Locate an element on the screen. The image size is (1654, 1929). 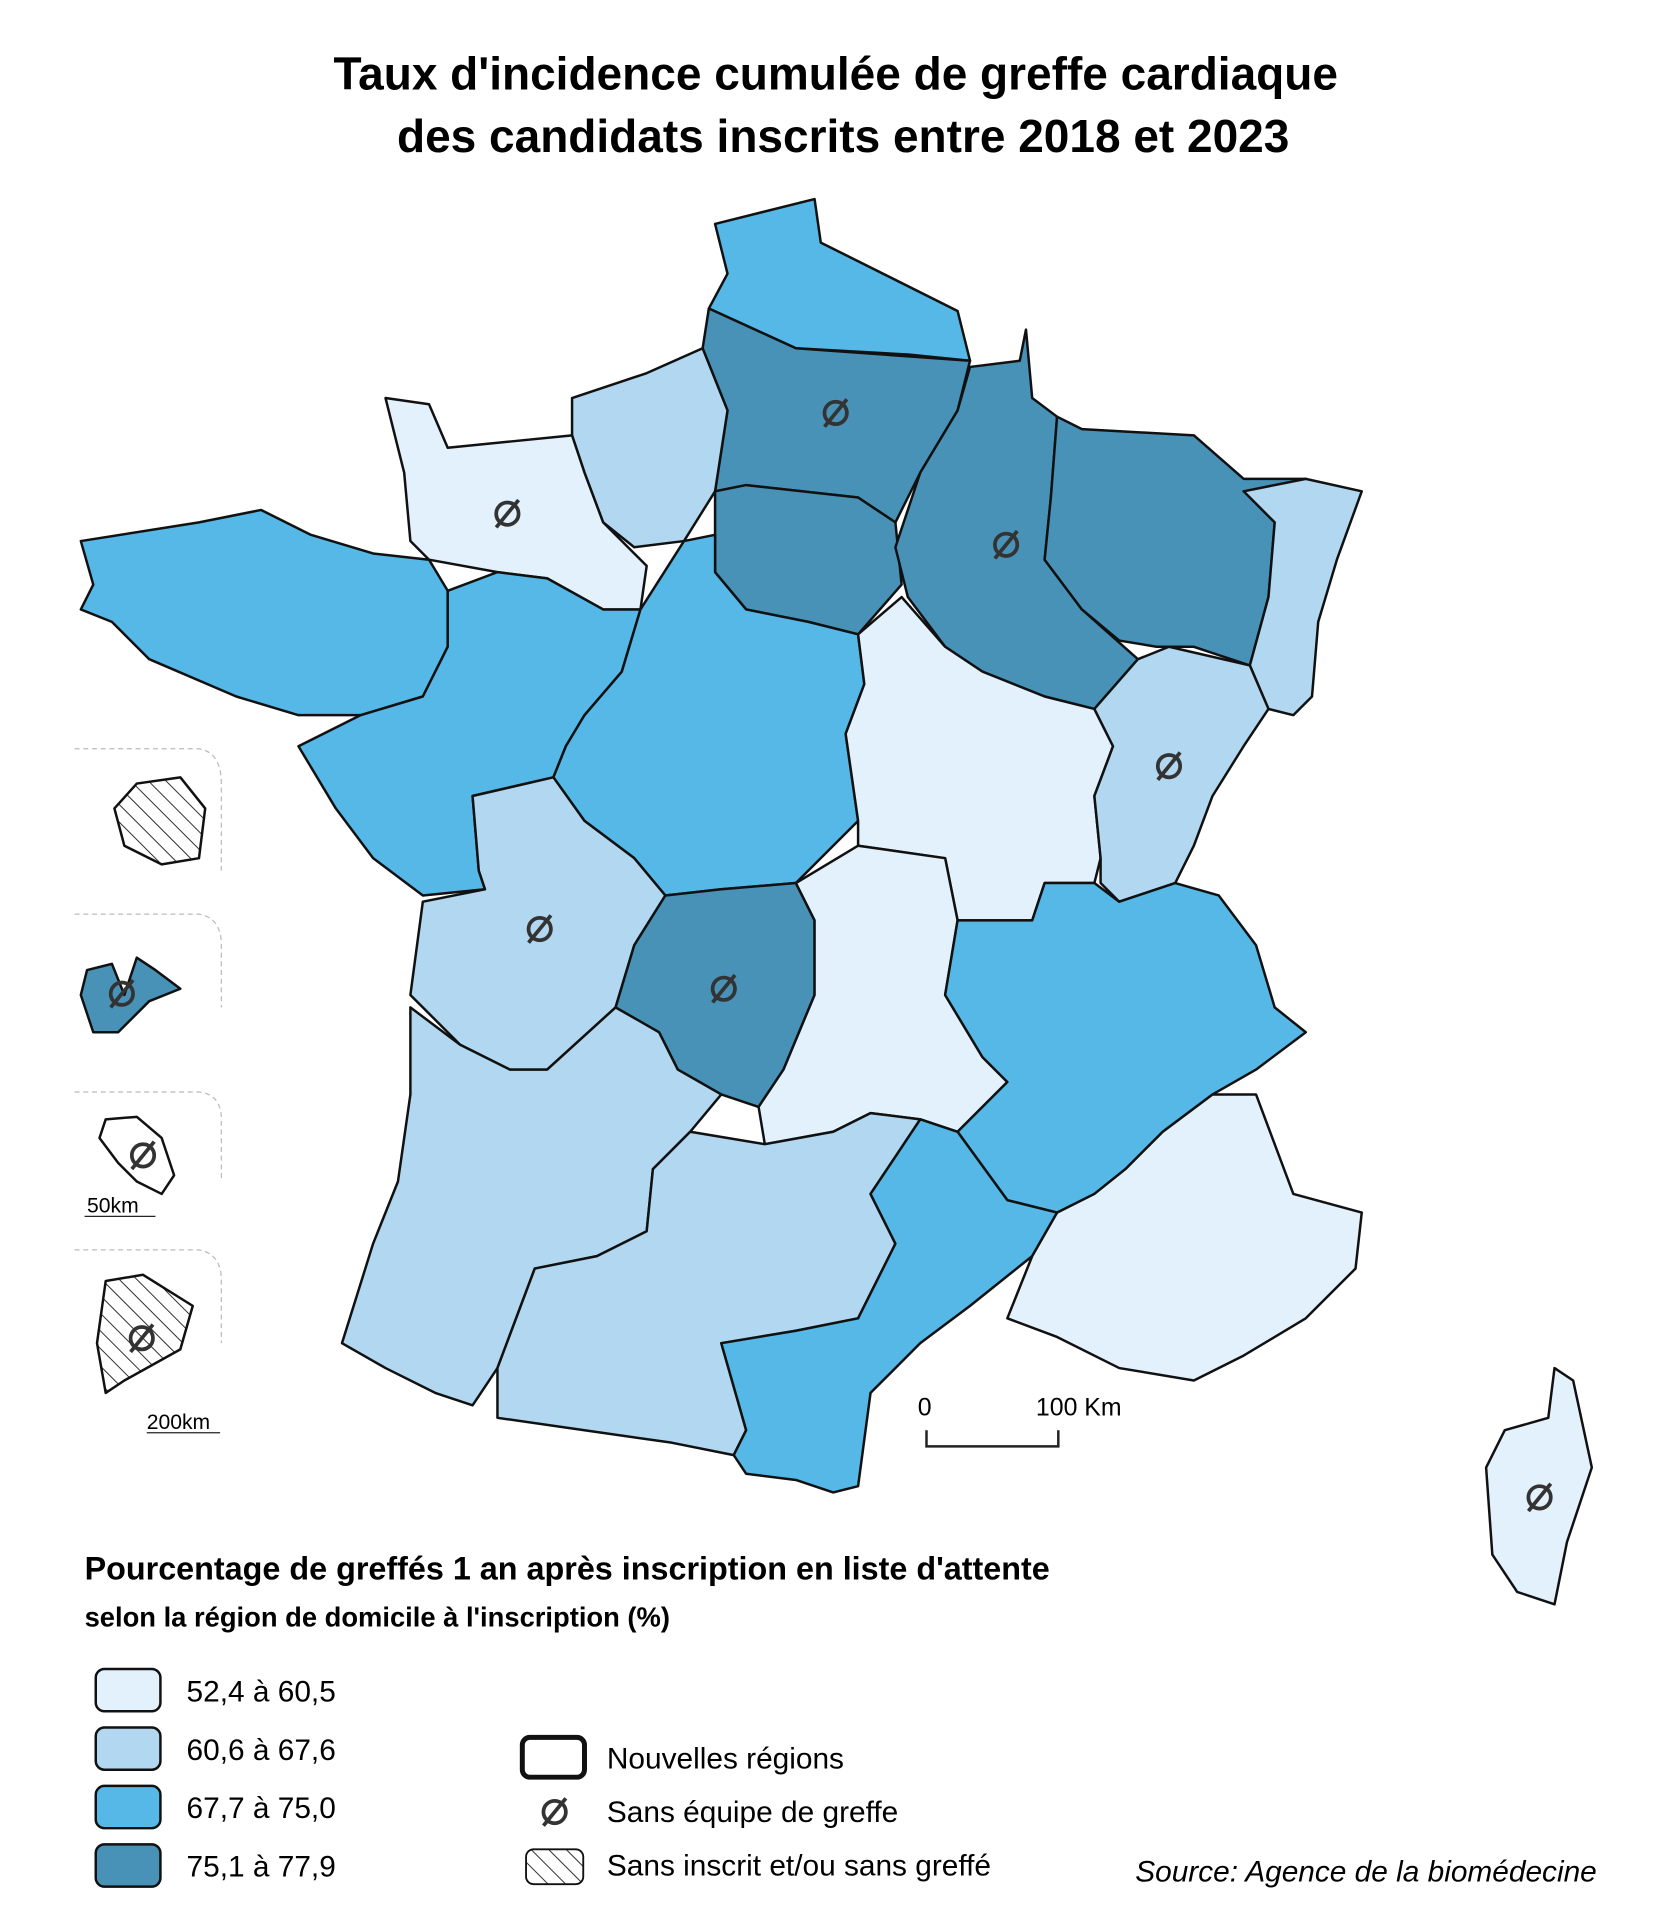
inset-scale-label: 200km is located at coordinates (178, 1422).